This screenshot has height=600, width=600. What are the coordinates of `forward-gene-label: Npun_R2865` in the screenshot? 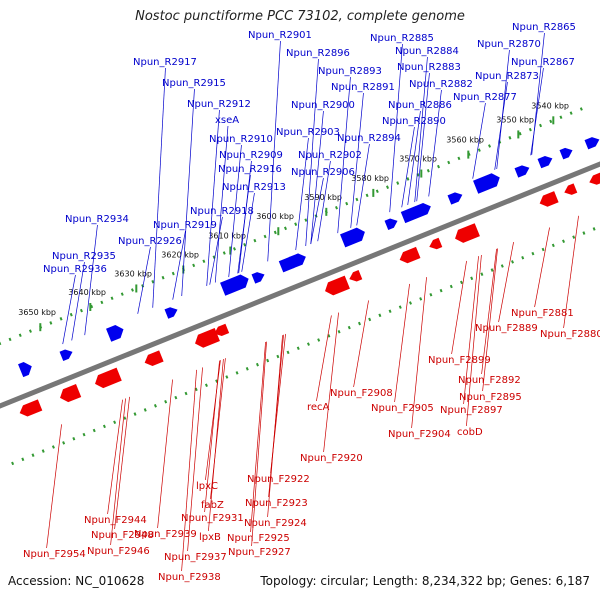 It's located at (544, 27).